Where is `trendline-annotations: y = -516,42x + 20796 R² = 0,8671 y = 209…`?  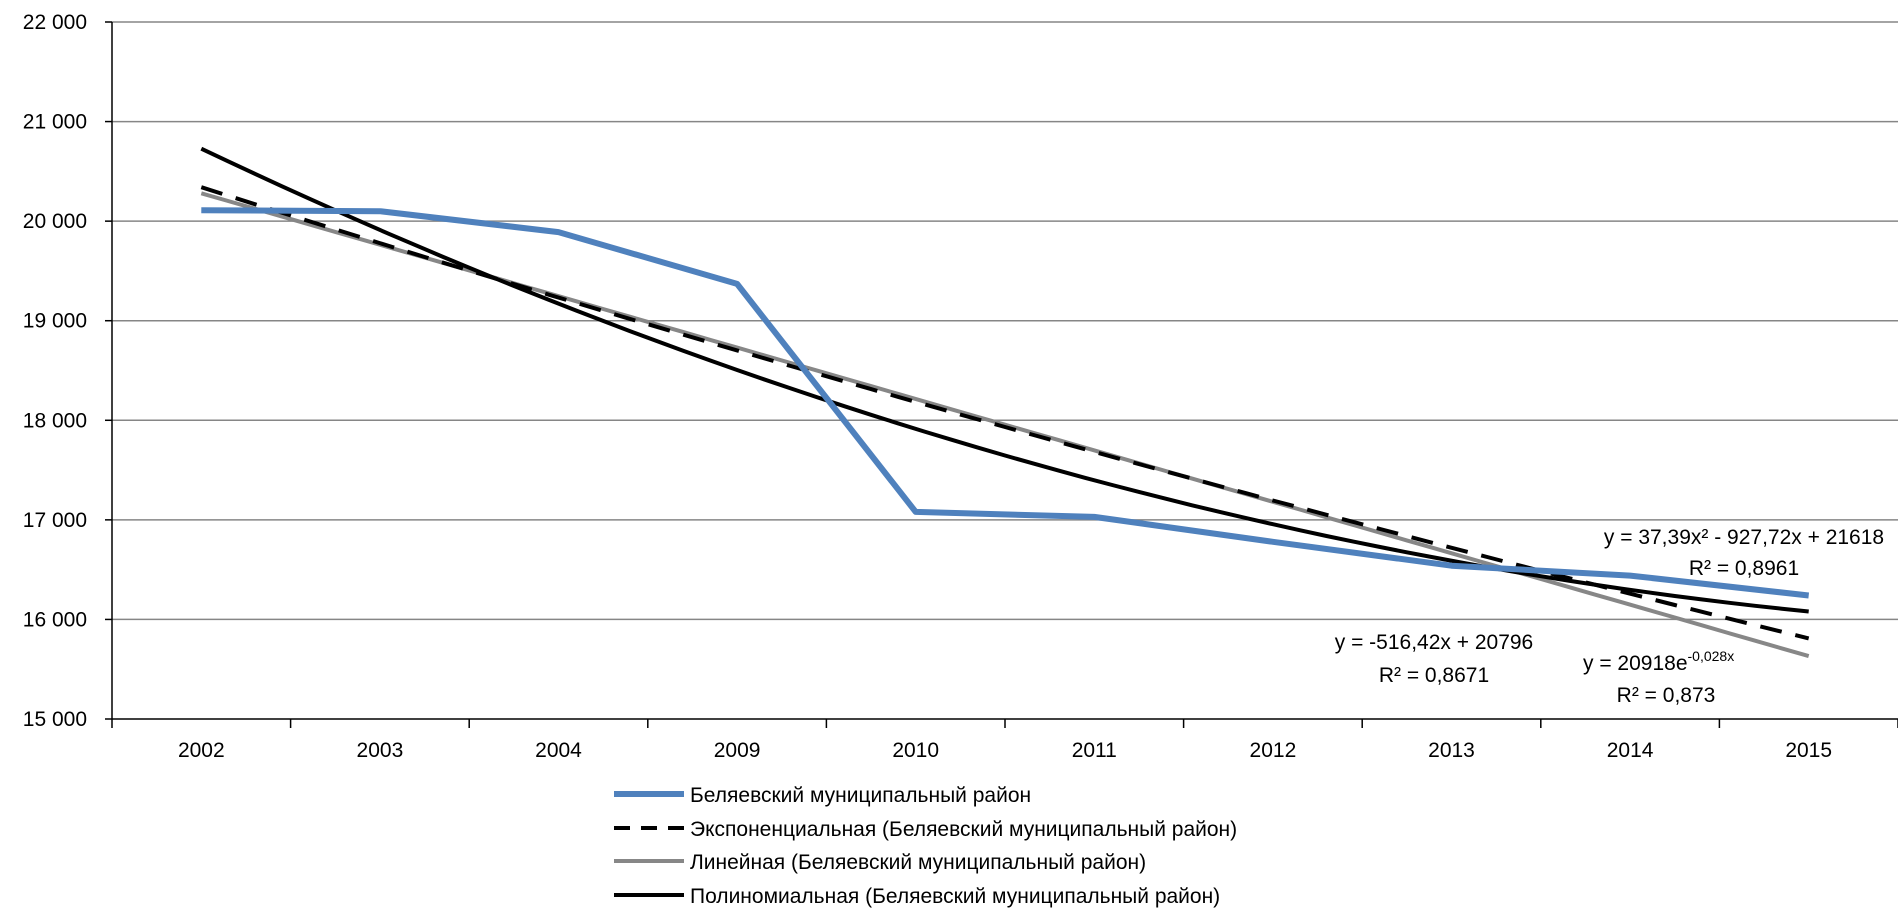 trendline-annotations: y = -516,42x + 20796 R² = 0,8671 y = 209… is located at coordinates (1609, 616).